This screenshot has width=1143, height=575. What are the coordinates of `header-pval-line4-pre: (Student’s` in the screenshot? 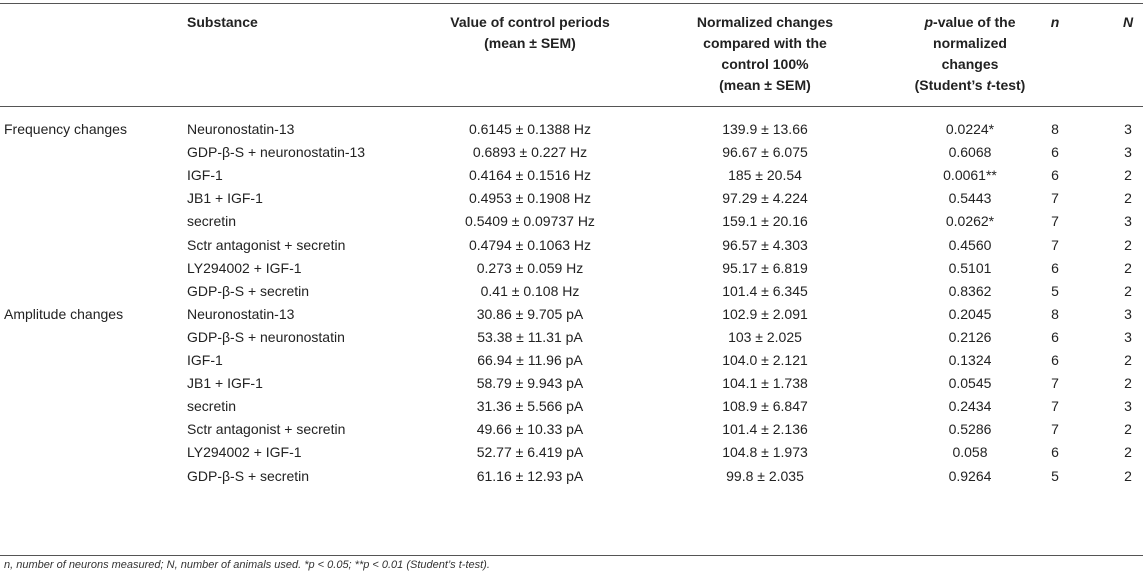 It's located at (950, 85).